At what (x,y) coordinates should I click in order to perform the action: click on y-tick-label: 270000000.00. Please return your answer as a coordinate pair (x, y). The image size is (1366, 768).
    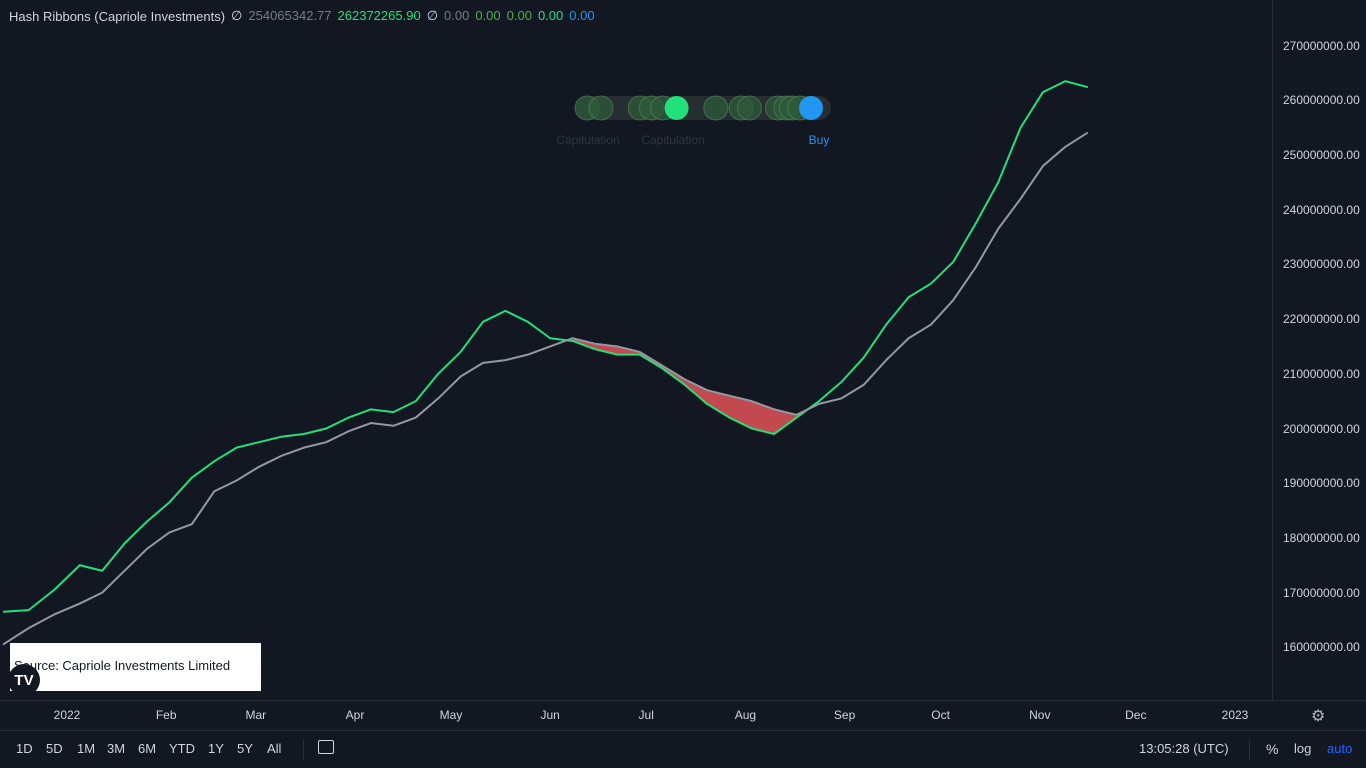
    Looking at the image, I should click on (1321, 45).